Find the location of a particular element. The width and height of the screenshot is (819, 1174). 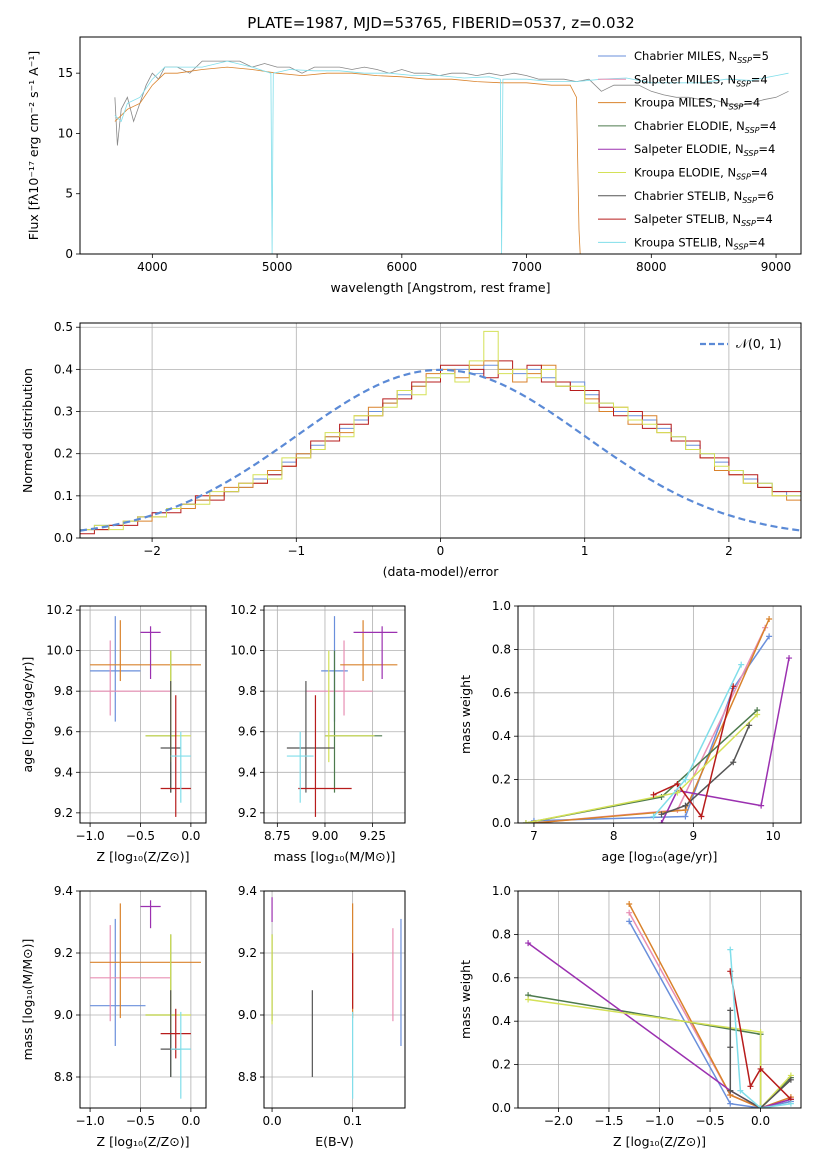

y-tick-label: 9.6 is located at coordinates (63, 732).